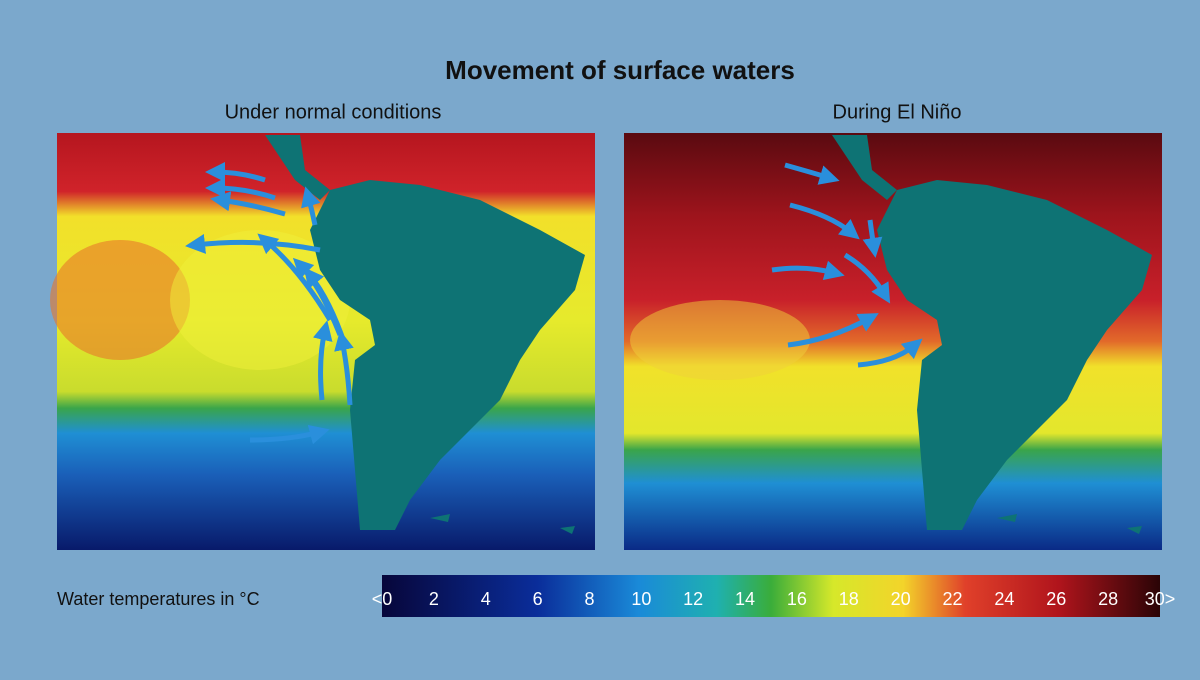  What do you see at coordinates (849, 599) in the screenshot?
I see `colorbar-tick-label: 18` at bounding box center [849, 599].